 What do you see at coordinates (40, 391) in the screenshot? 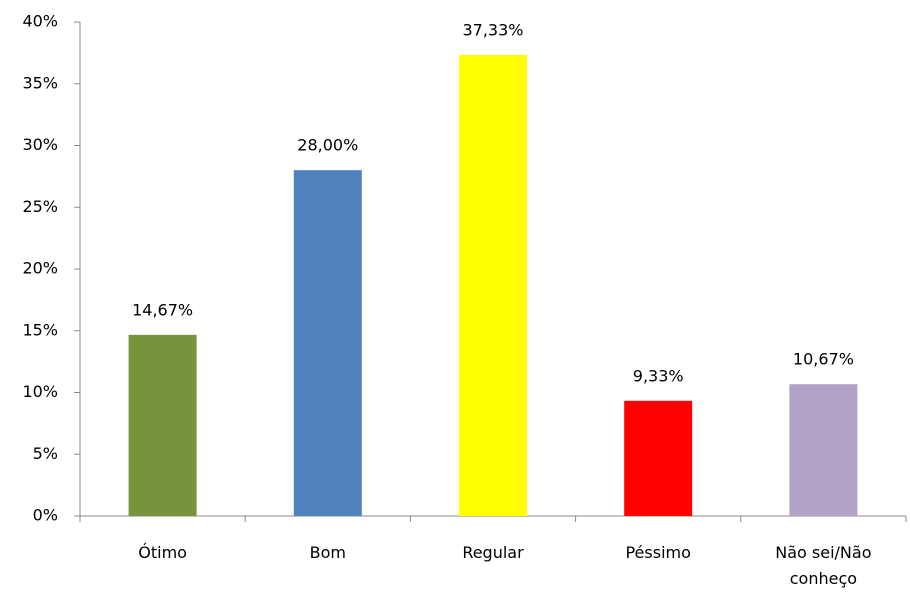
I see `y-tick-label: 10%` at bounding box center [40, 391].